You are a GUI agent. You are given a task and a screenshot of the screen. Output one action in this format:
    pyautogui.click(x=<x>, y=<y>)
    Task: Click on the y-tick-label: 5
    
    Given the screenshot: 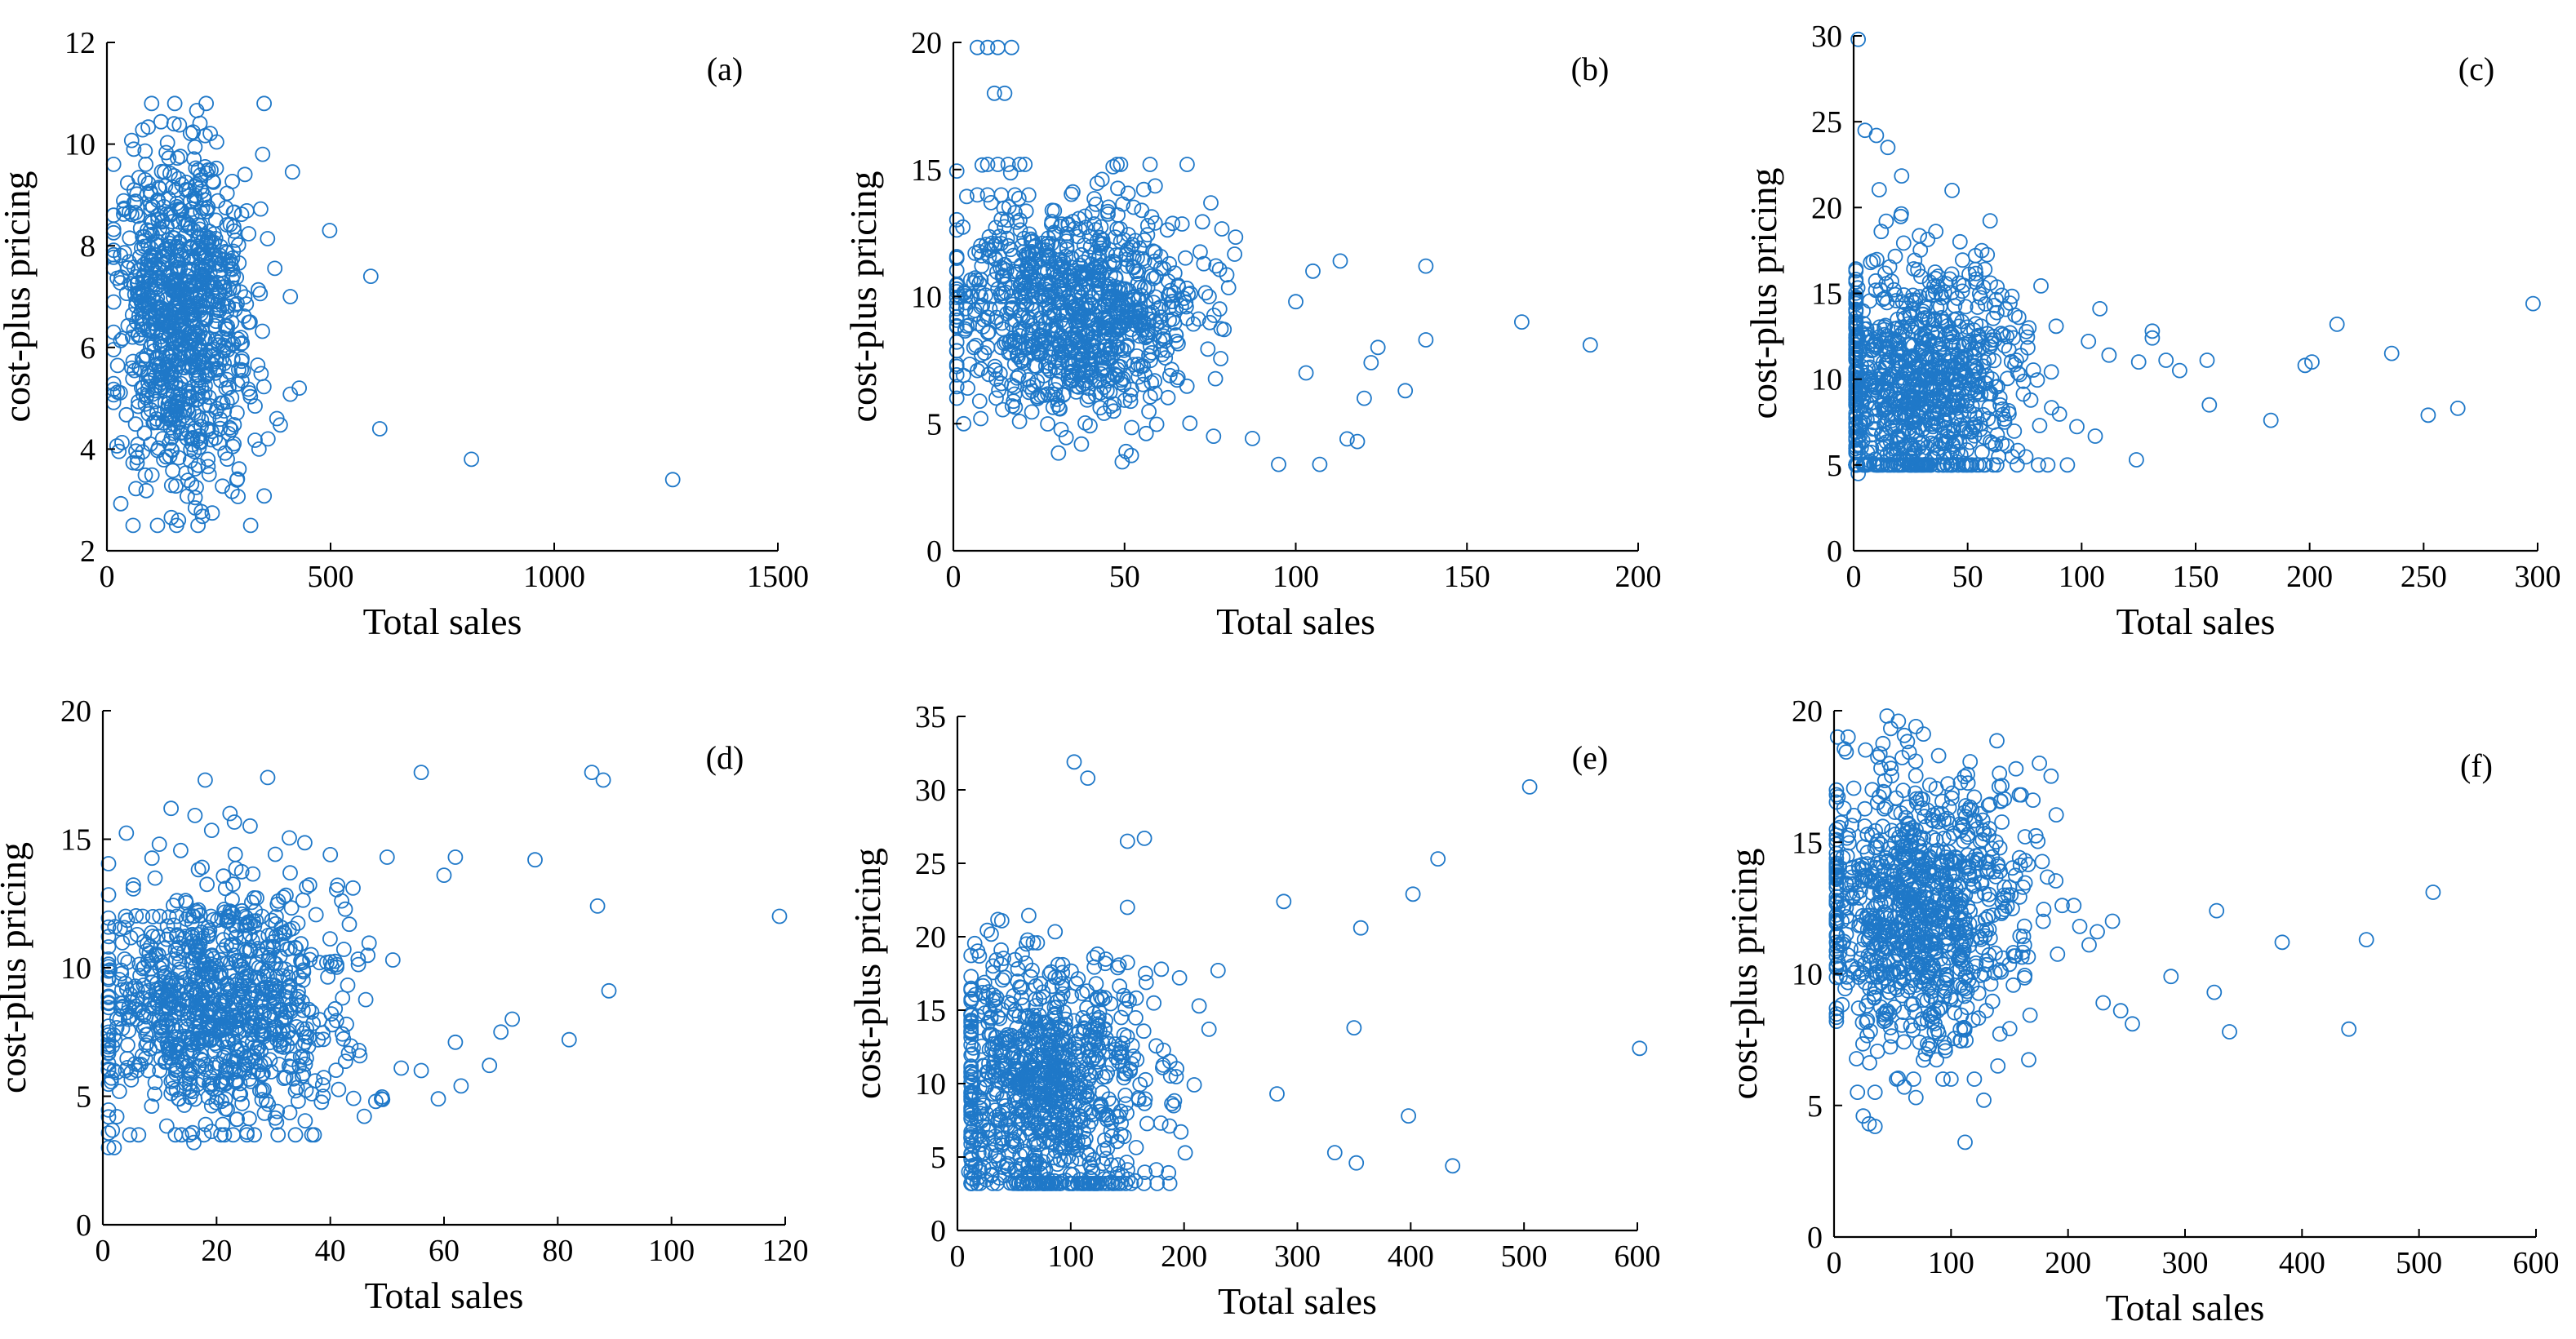 What is the action you would take?
    pyautogui.click(x=83, y=1097)
    